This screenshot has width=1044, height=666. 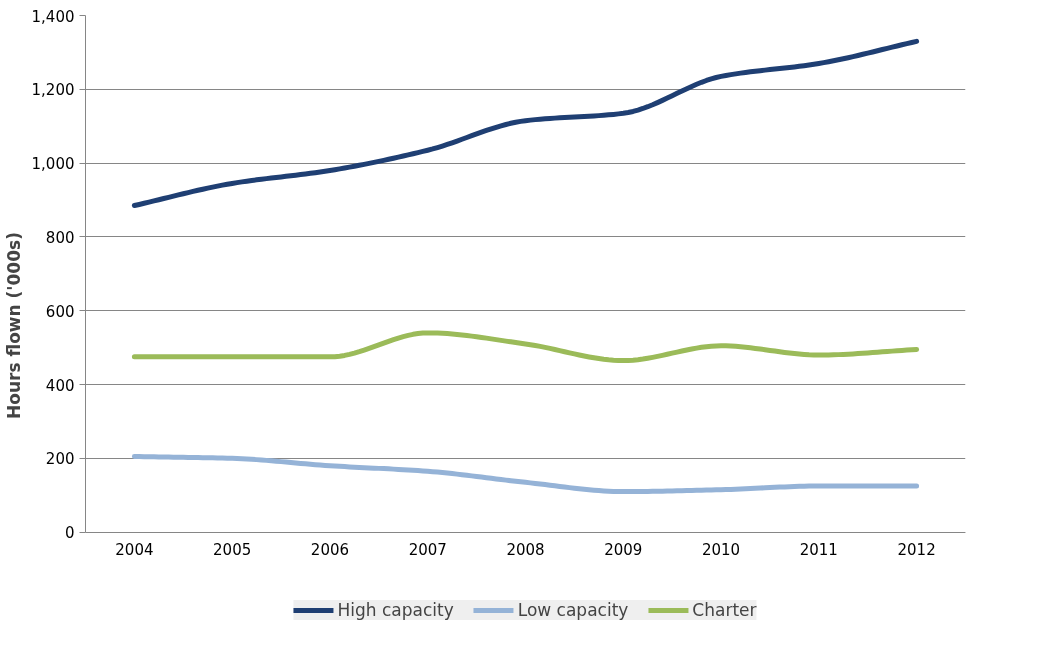 I want to click on legend-label: Low capacity, so click(x=573, y=610).